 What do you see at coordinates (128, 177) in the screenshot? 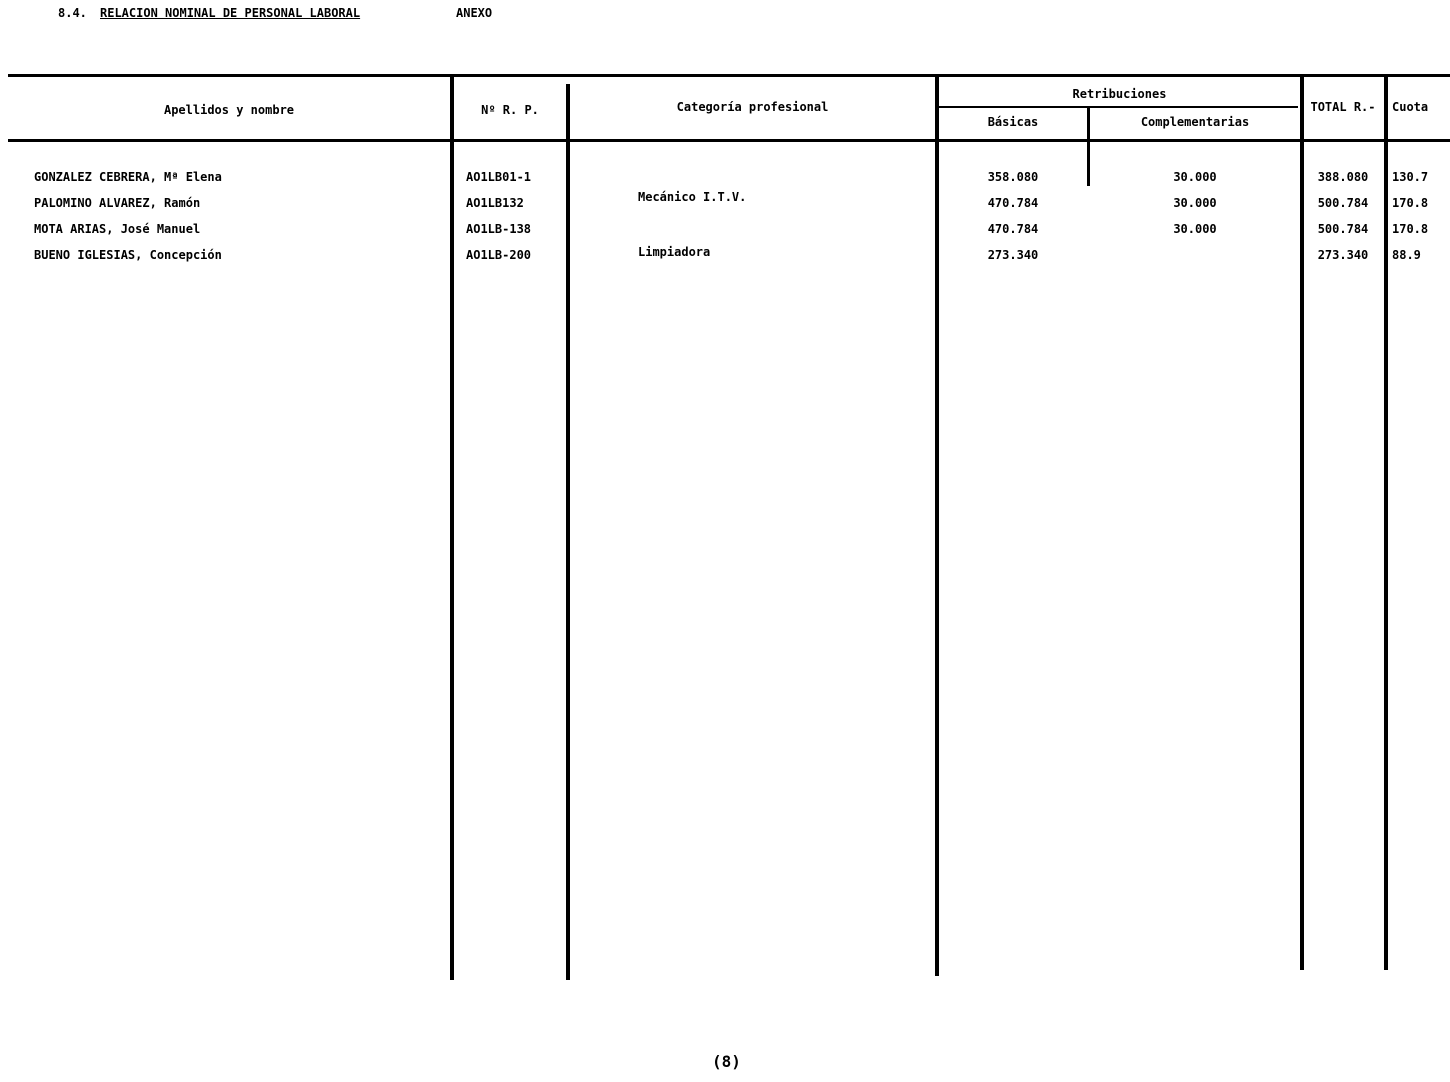
I see `cell-name: GONZALEZ CEBRERA, Mª Elena` at bounding box center [128, 177].